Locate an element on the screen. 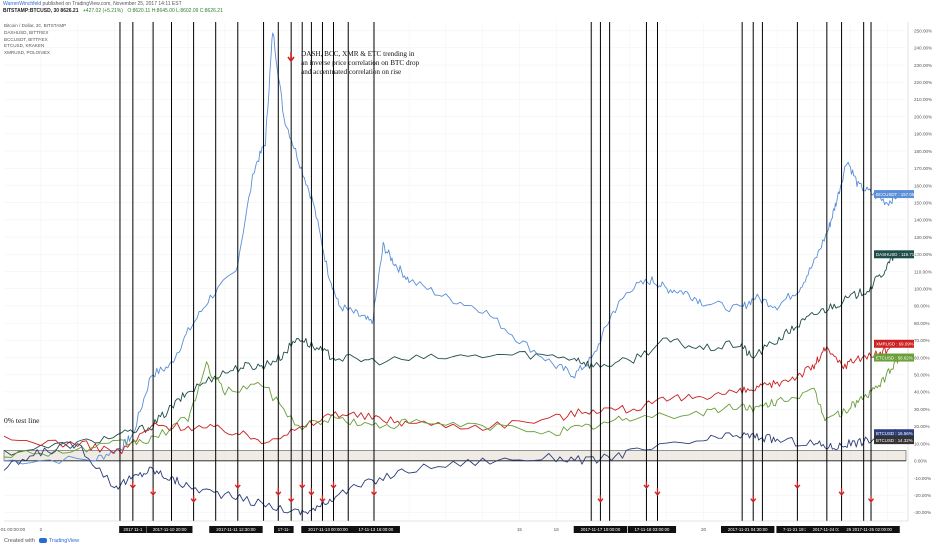 Image resolution: width=932 pixels, height=550 pixels. x-highlight-label: 2017-11-11 12:30:00 is located at coordinates (236, 529).